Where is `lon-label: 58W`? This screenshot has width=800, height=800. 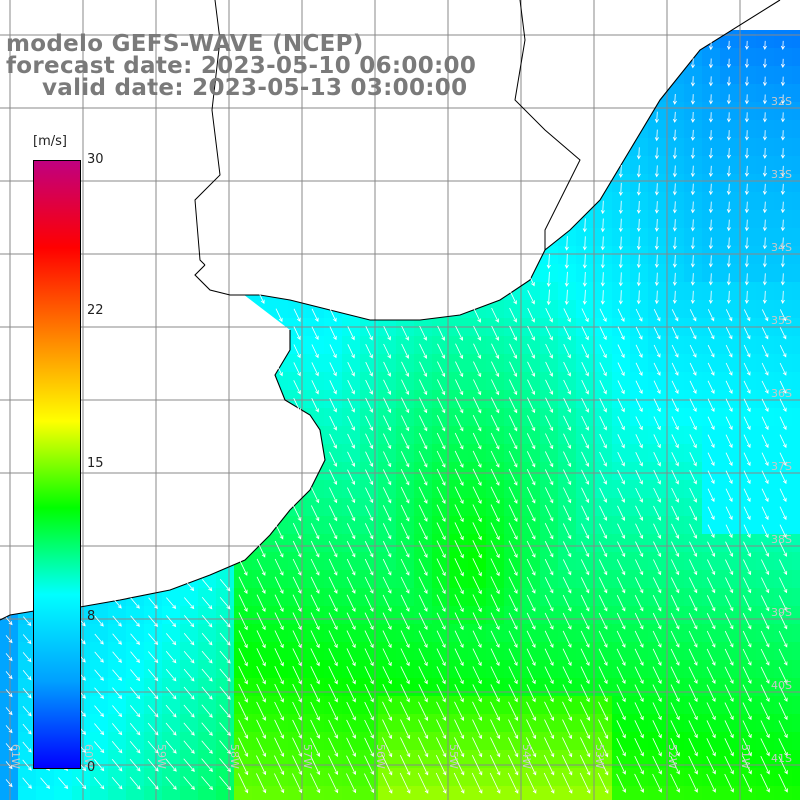 lon-label: 58W is located at coordinates (234, 756).